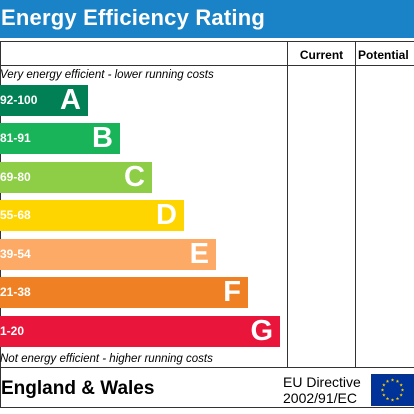 Image resolution: width=414 pixels, height=414 pixels. I want to click on band-range-label: 81-91, so click(15, 138).